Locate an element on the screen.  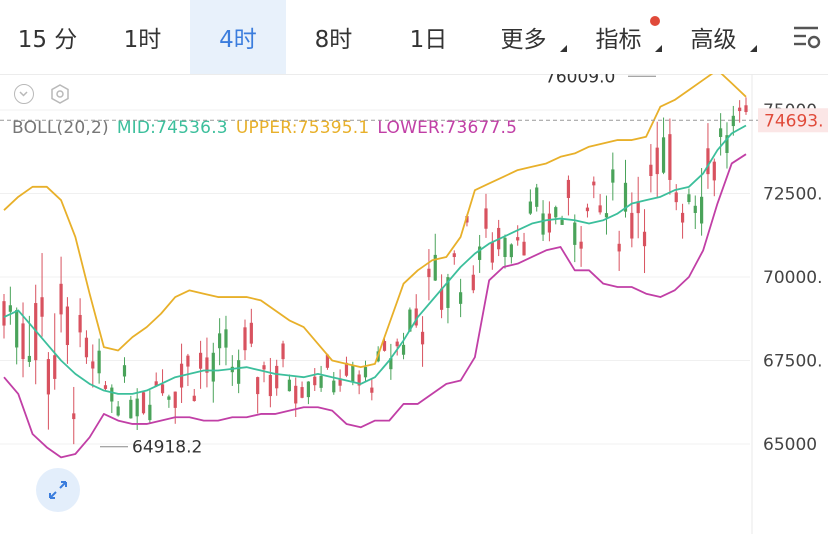
tab-8h: 8时 is located at coordinates (333, 37).